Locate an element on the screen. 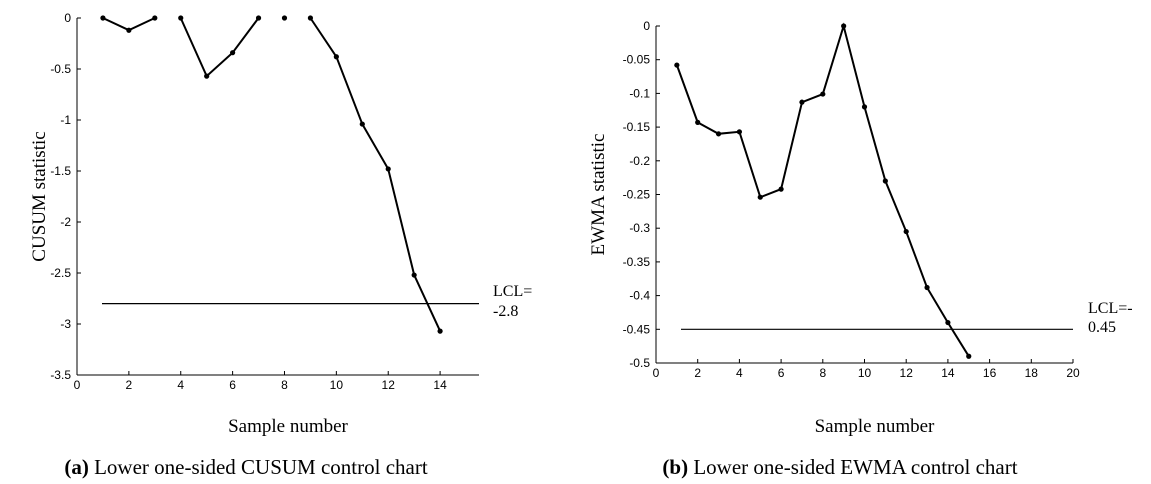 This screenshot has width=1151, height=484. y-tick-label: -1 is located at coordinates (65, 120).